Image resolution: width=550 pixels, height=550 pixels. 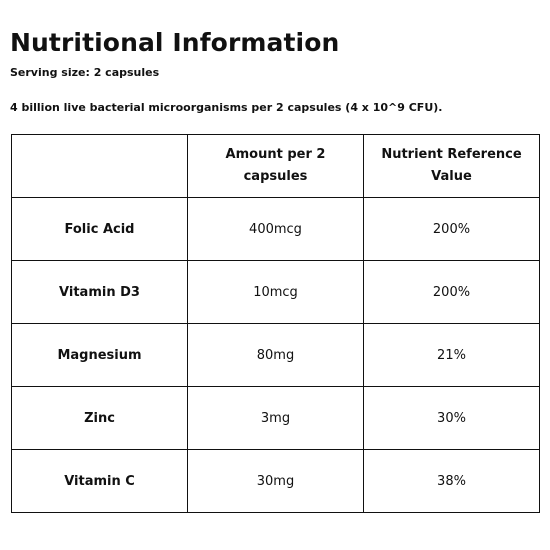 What do you see at coordinates (451, 355) in the screenshot?
I see `nutrient-nrv: 21%` at bounding box center [451, 355].